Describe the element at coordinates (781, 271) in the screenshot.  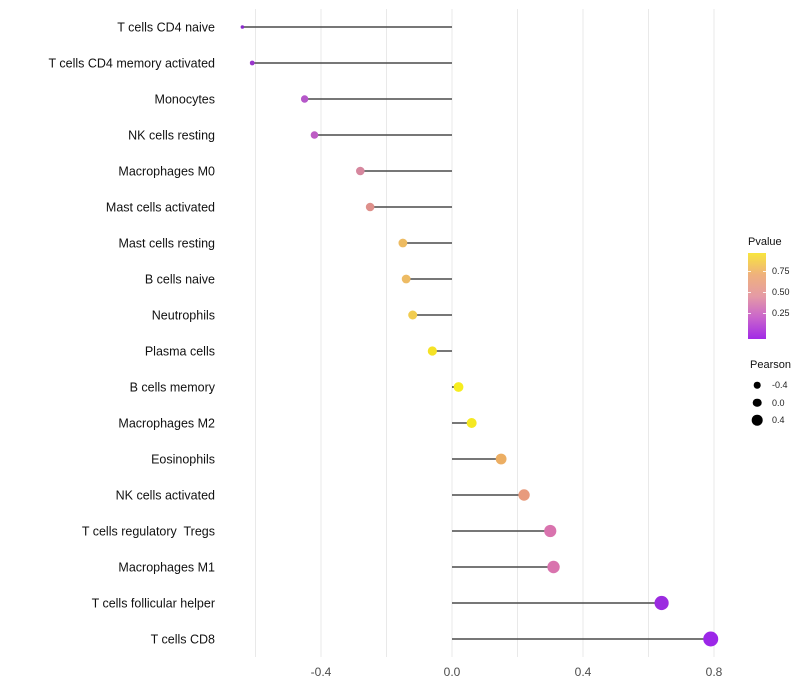
I see `pvalue-tick-label: 0.75` at that location.